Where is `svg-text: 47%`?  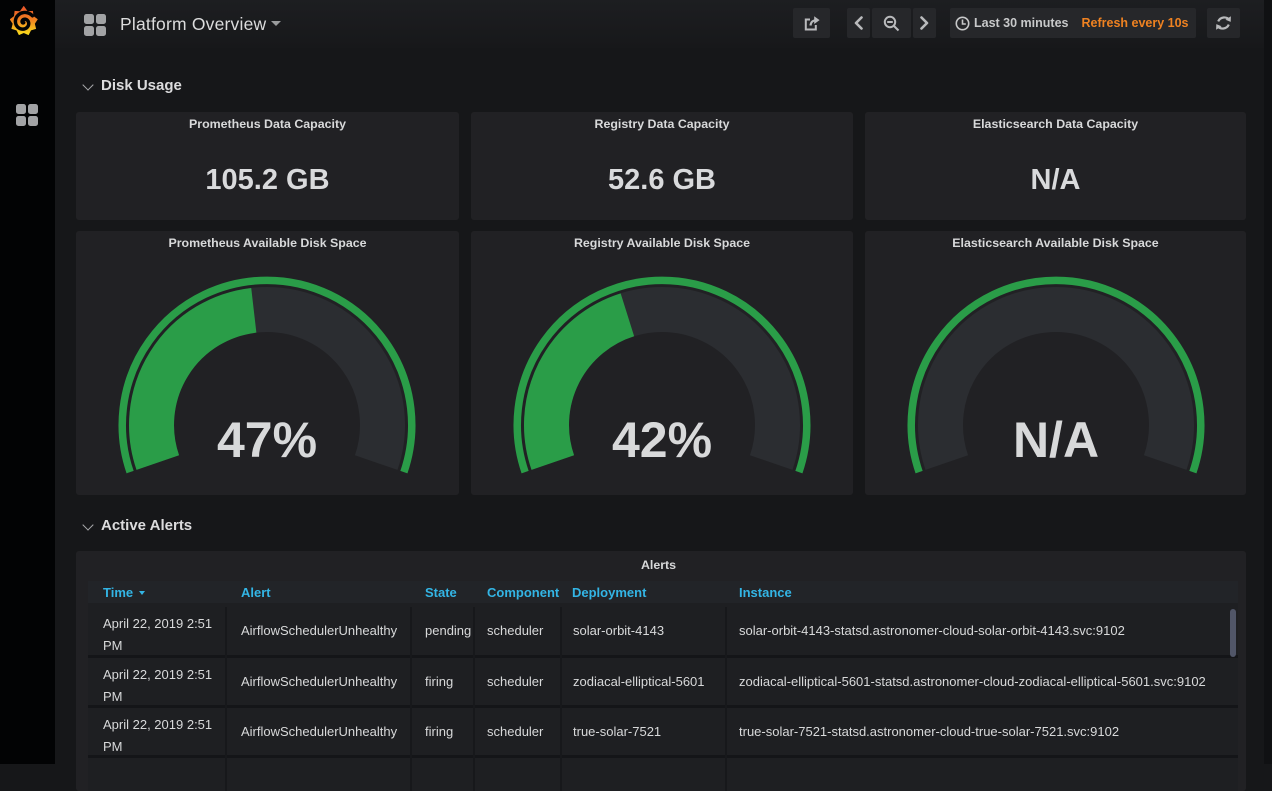
svg-text: 47% is located at coordinates (267, 440).